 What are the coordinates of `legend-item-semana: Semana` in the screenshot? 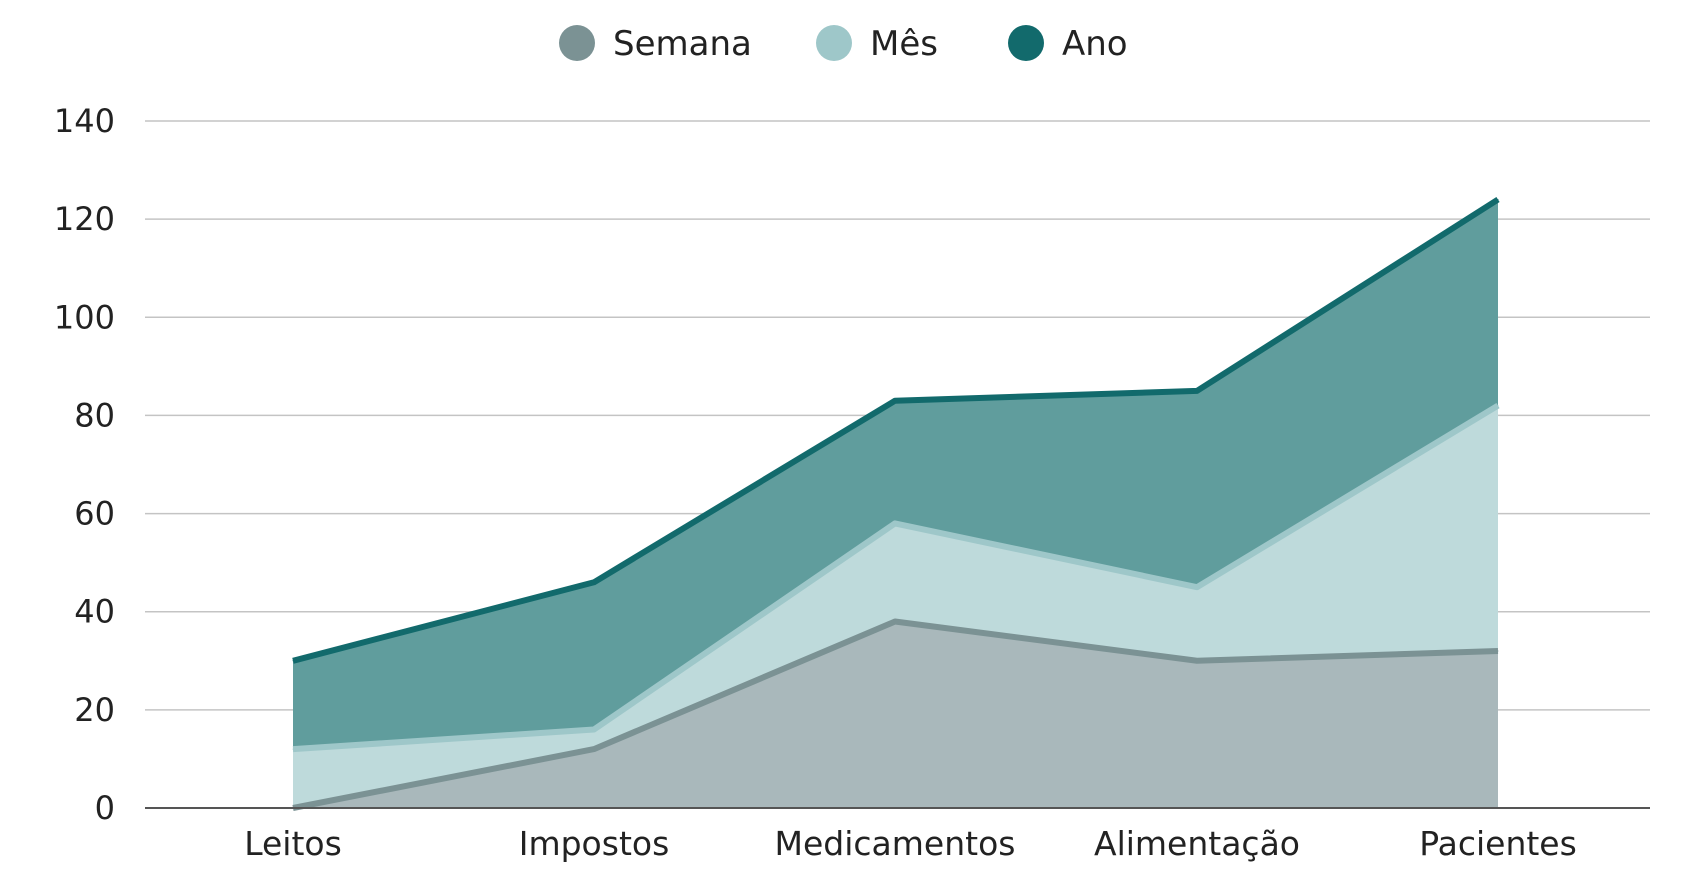 It's located at (655, 44).